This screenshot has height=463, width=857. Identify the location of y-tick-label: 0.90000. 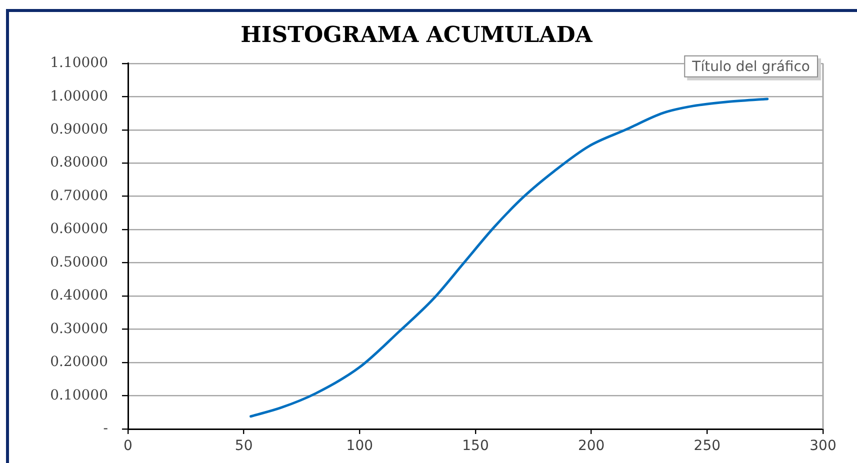
(79, 130).